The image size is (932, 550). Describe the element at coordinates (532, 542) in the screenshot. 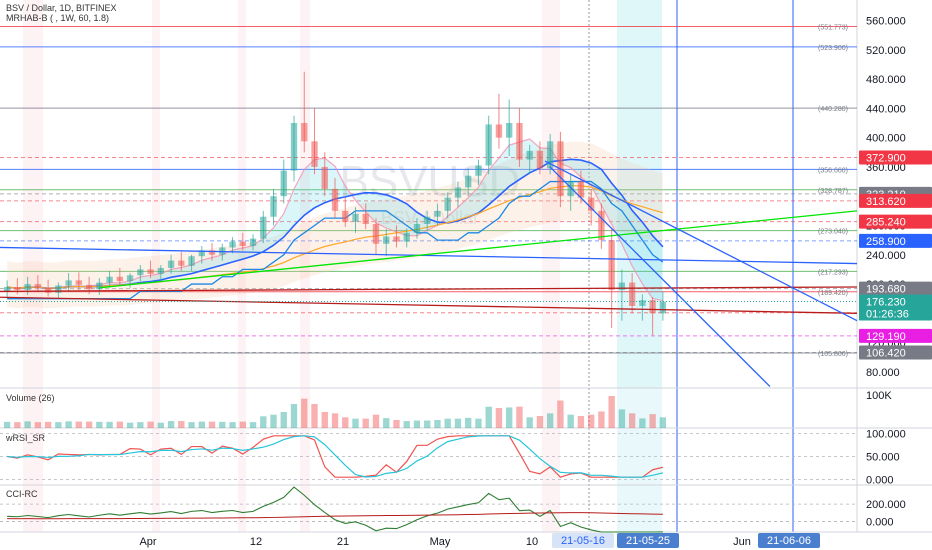

I see `x-tick-label: 10` at that location.